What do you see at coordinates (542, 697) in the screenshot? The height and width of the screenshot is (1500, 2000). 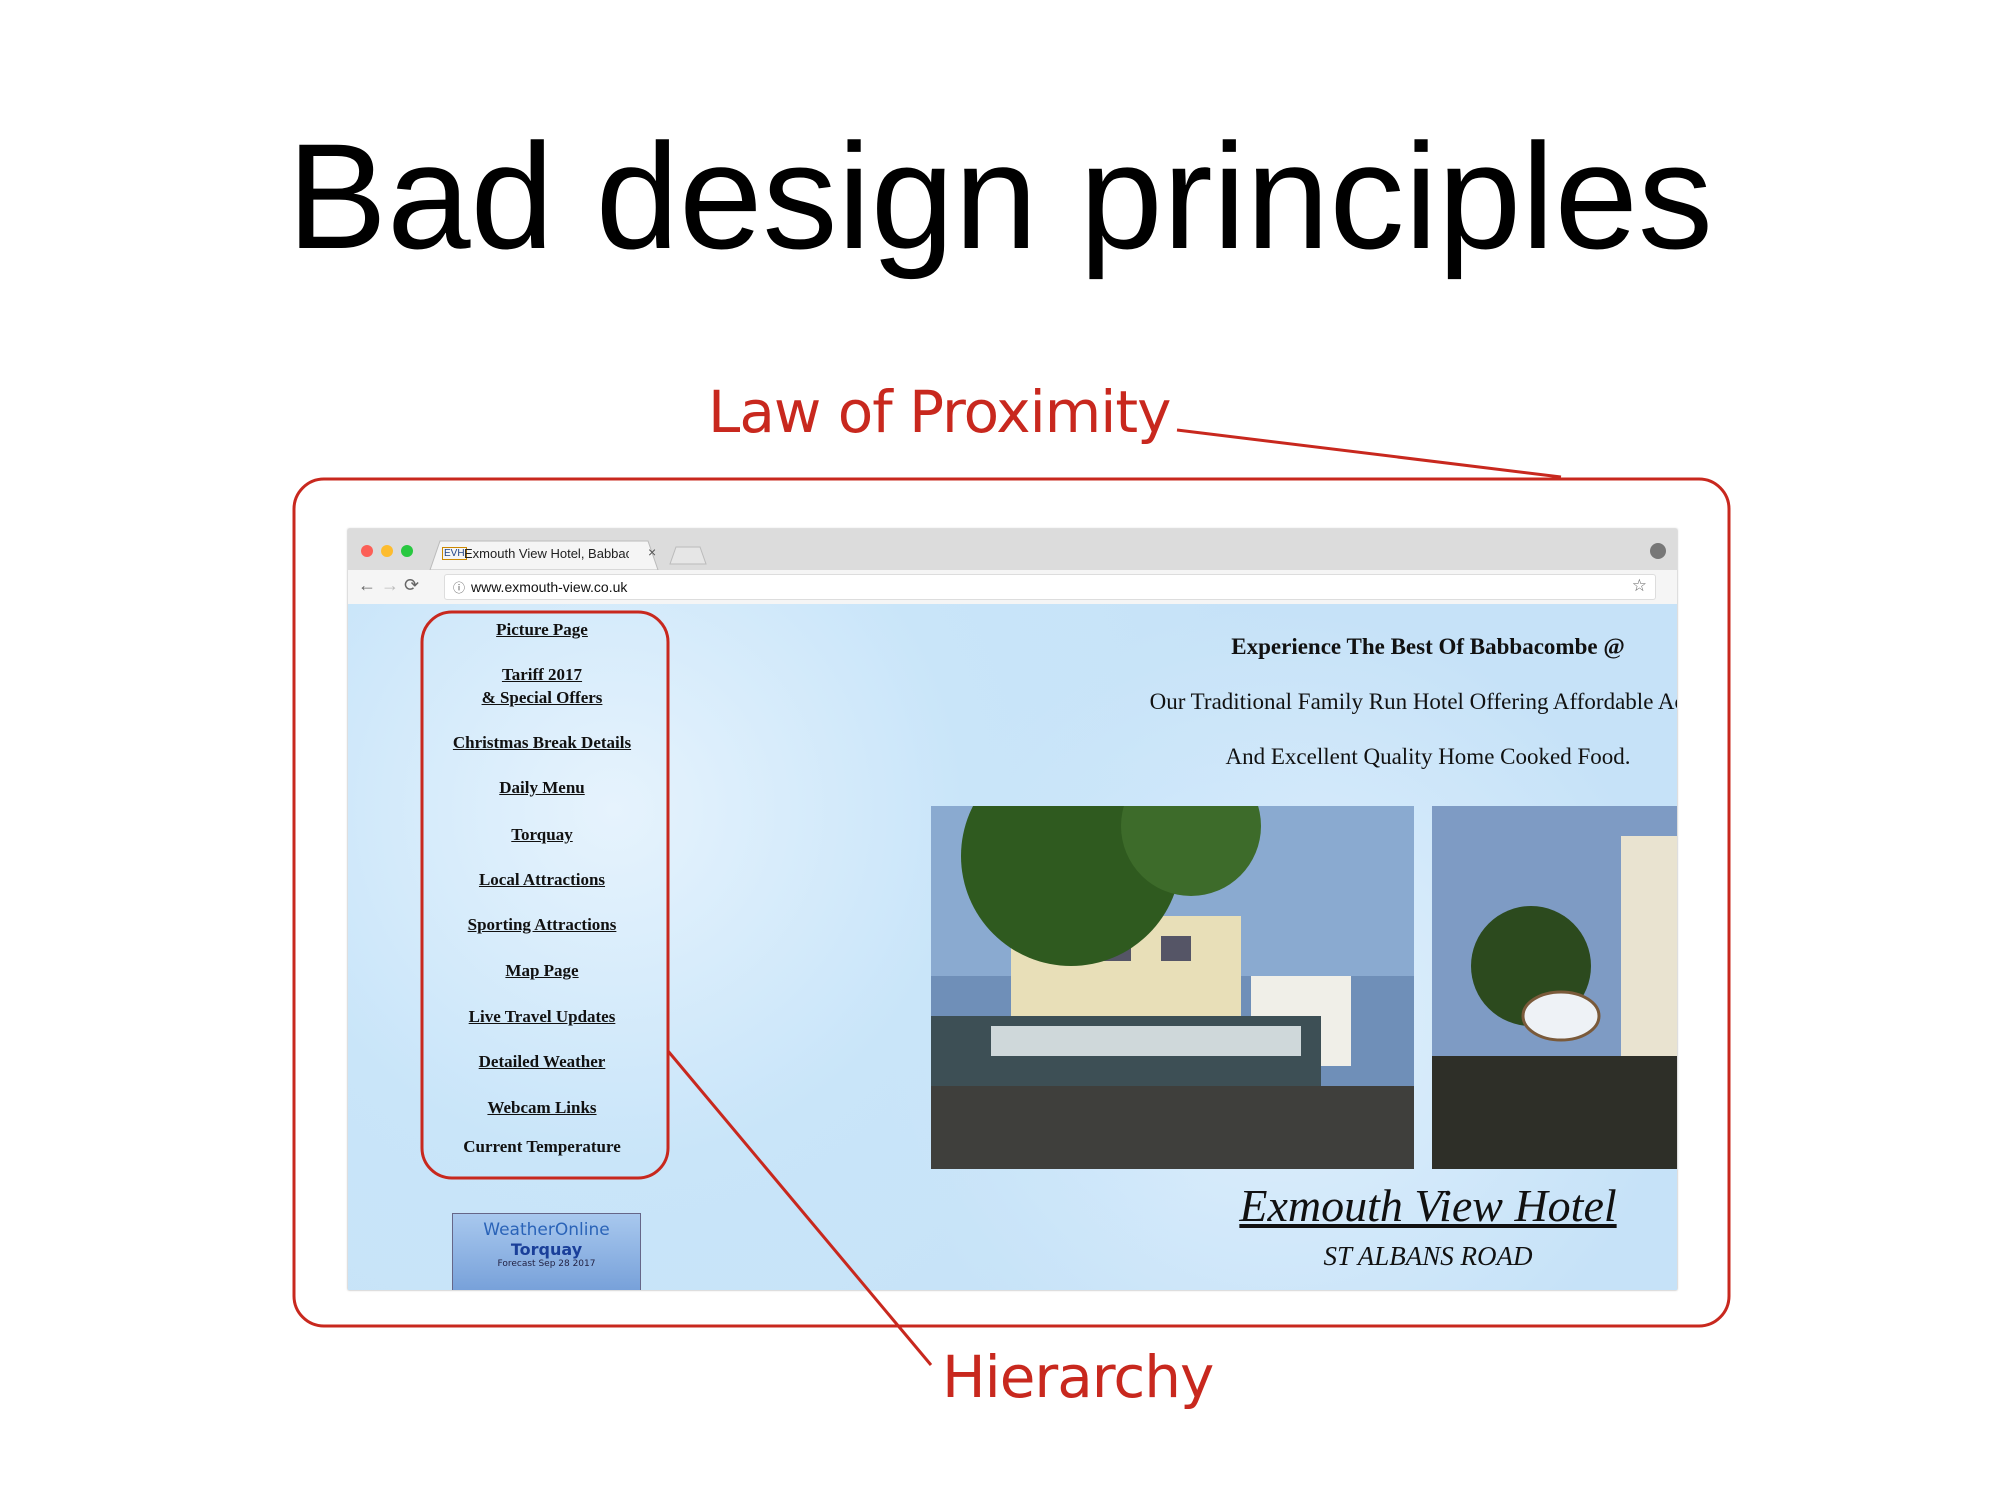 I see `nav-link: & Special Offers` at bounding box center [542, 697].